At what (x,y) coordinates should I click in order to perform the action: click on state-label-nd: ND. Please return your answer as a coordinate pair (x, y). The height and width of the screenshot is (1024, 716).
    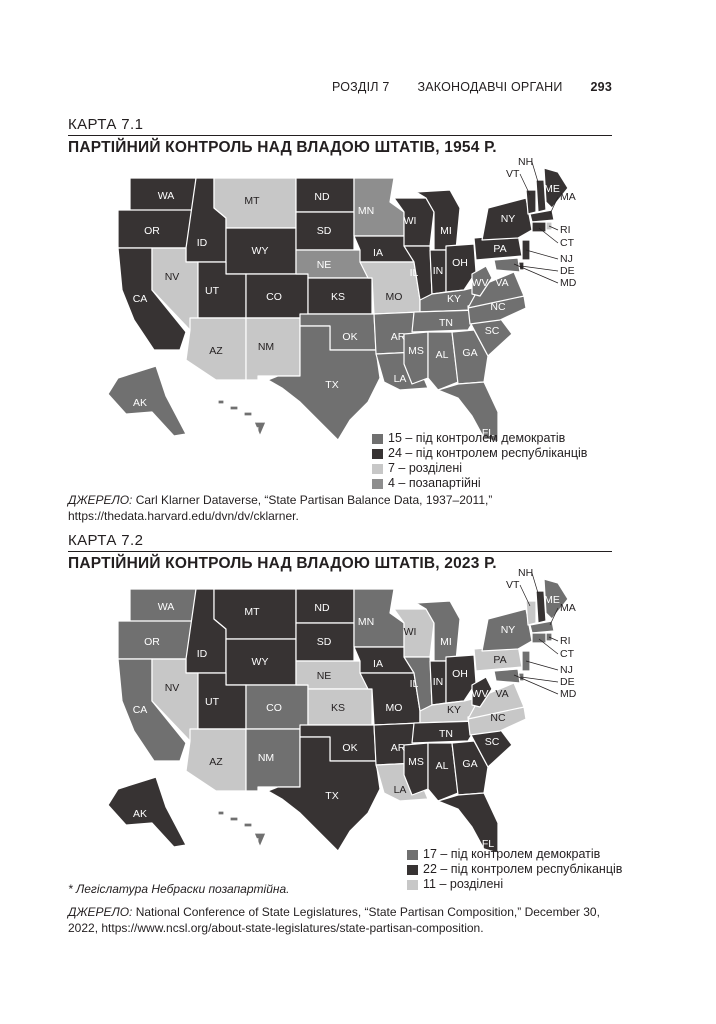
    Looking at the image, I should click on (322, 197).